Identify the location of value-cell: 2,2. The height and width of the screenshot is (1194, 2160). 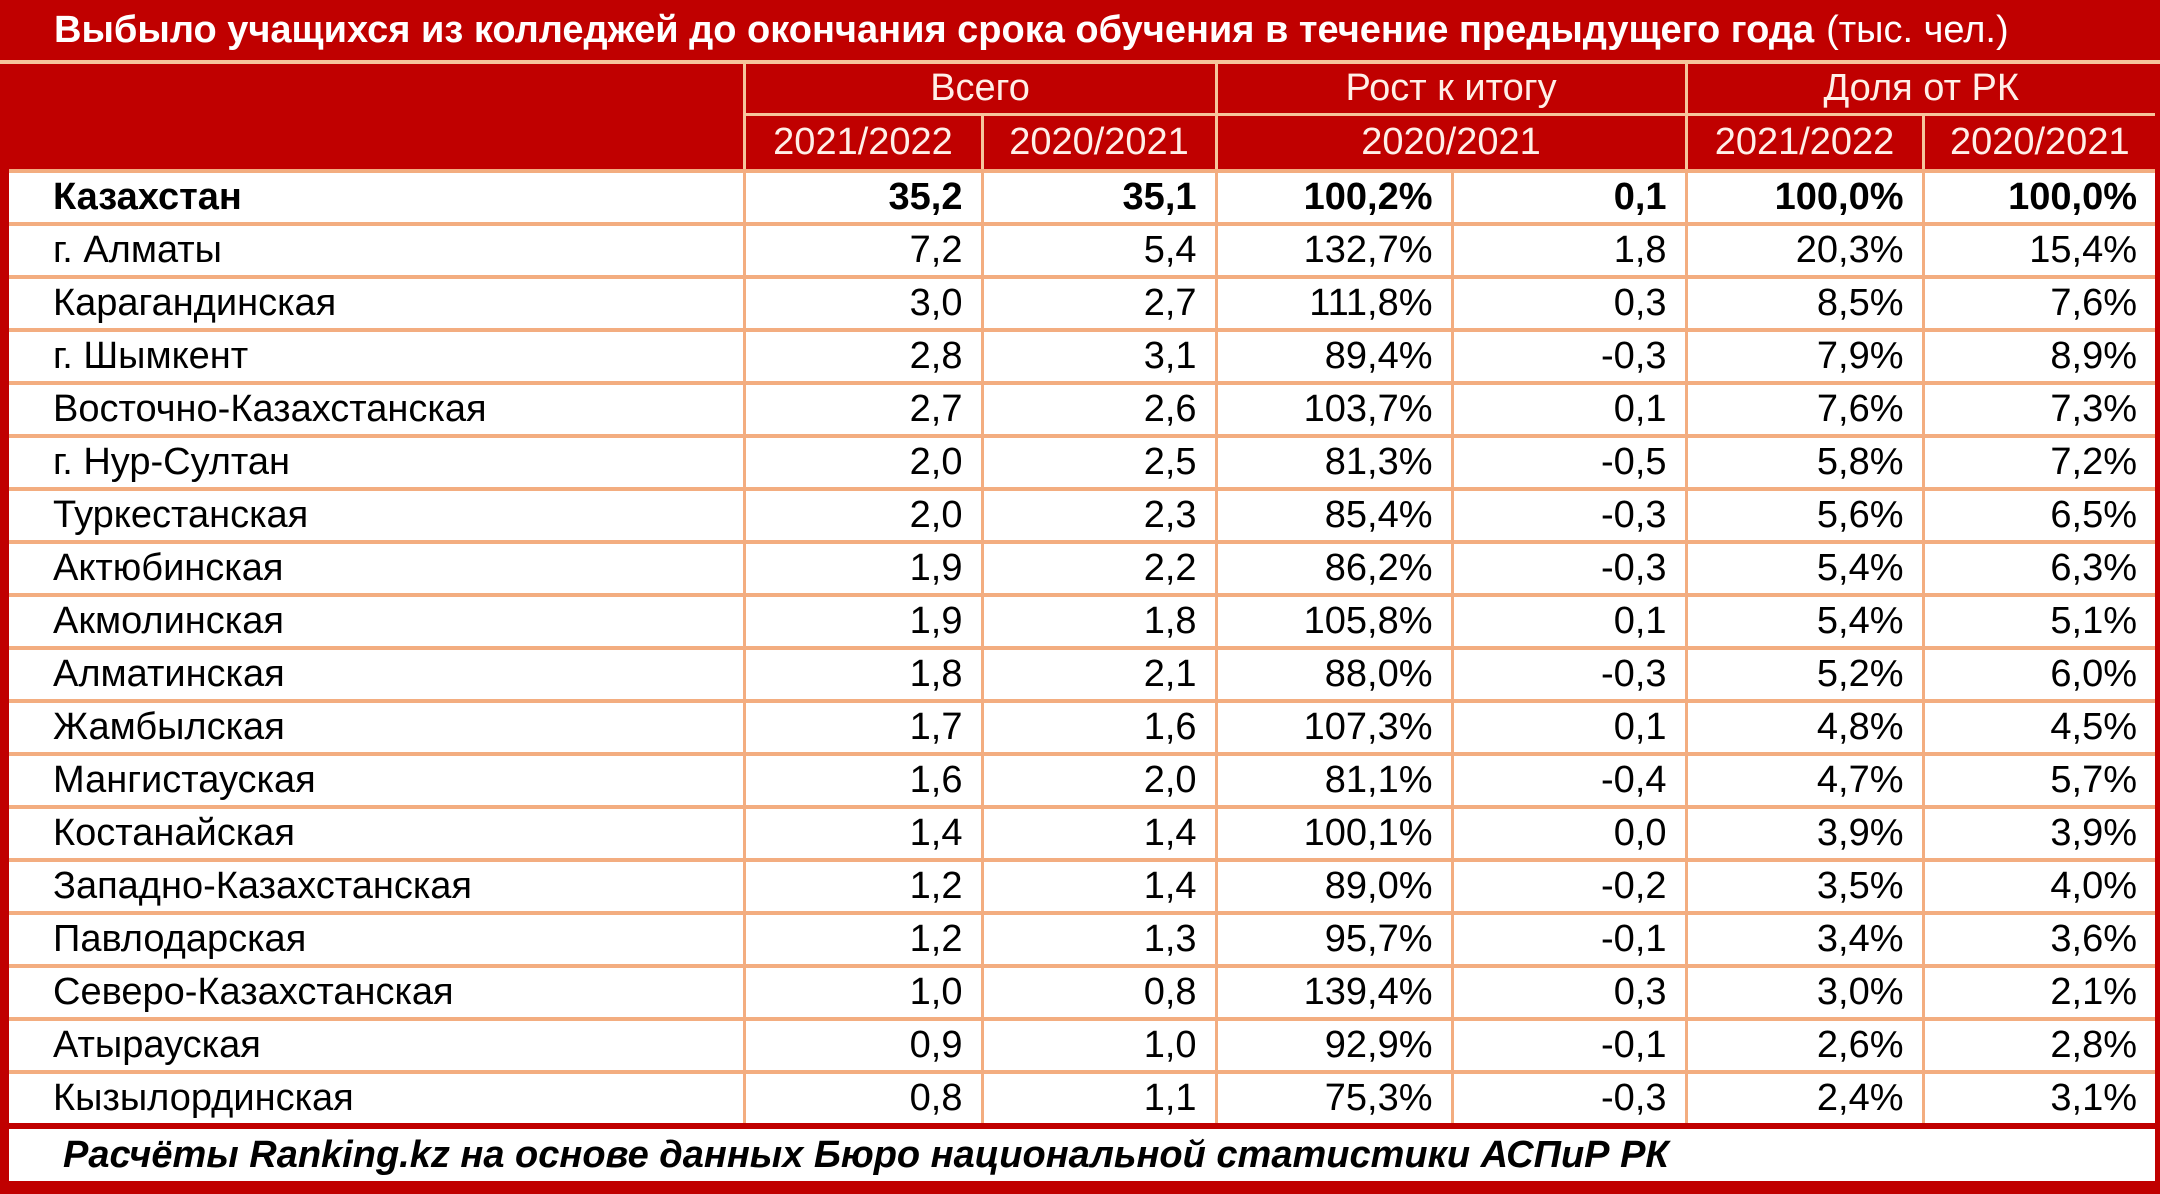
(1099, 568).